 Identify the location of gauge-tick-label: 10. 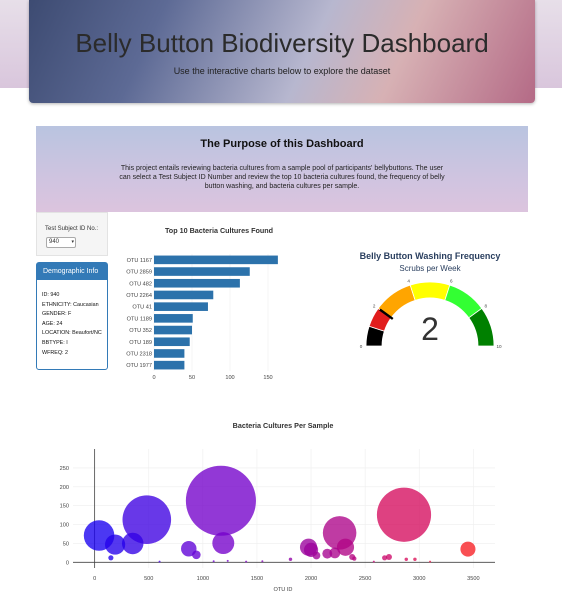
(499, 346).